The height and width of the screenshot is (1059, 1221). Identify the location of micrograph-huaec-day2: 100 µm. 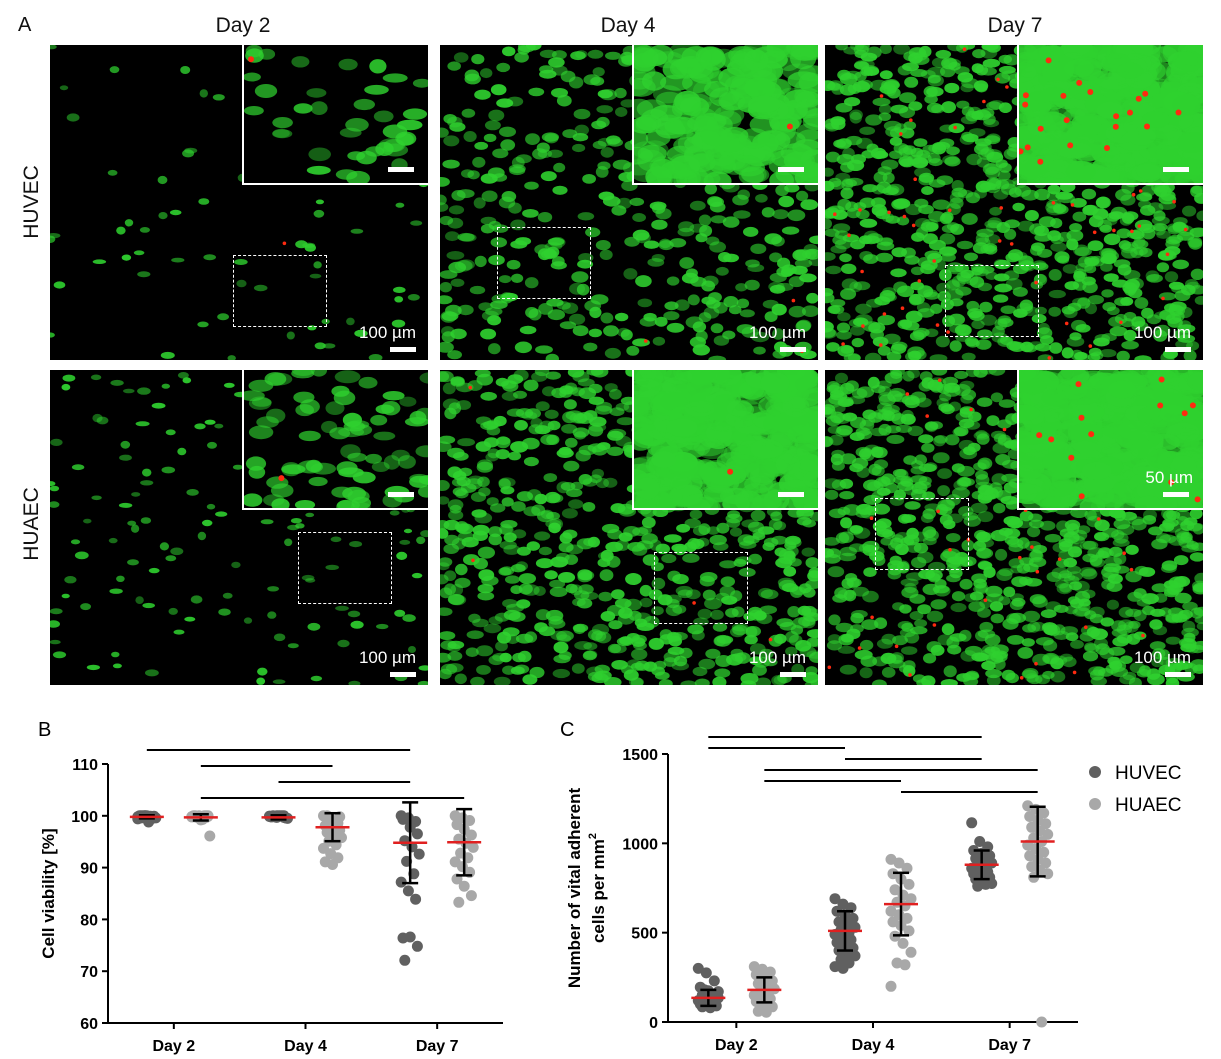
(239, 527).